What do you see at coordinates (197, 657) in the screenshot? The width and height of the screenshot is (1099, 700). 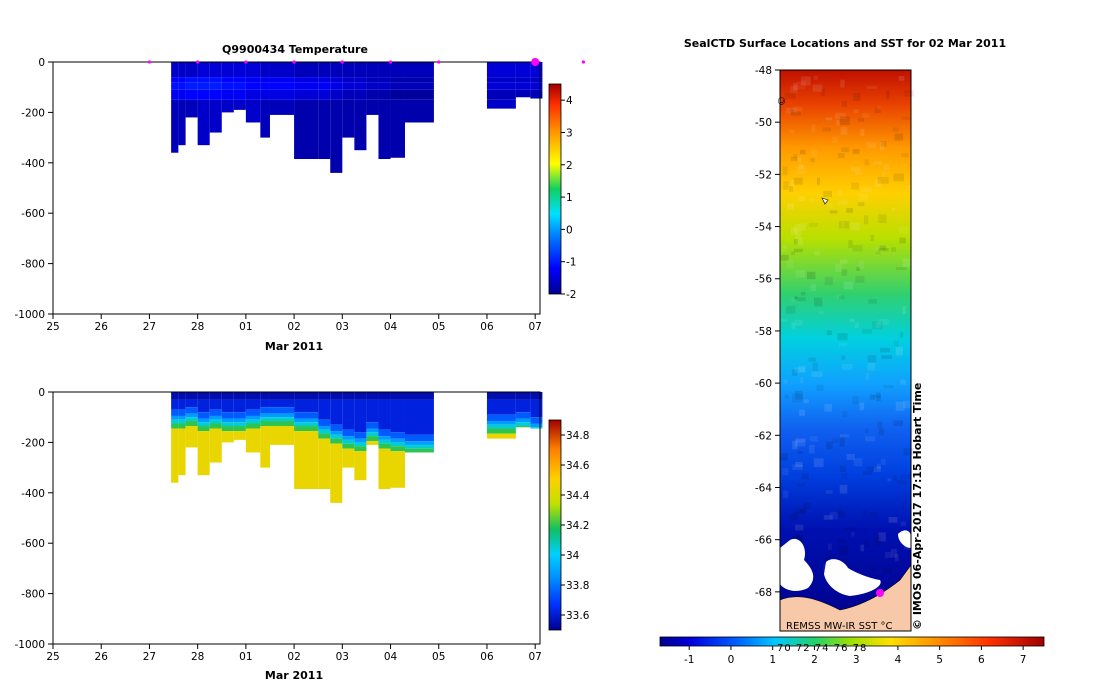 I see `x-tick-label: 28` at bounding box center [197, 657].